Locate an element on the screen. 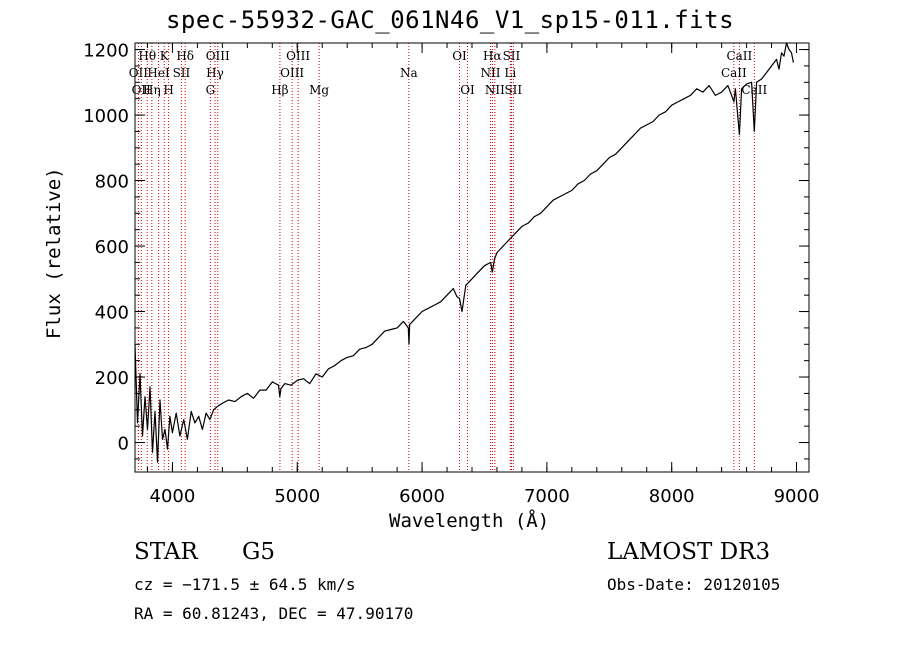 The width and height of the screenshot is (900, 649). y-tick-label: 0 is located at coordinates (123, 444).